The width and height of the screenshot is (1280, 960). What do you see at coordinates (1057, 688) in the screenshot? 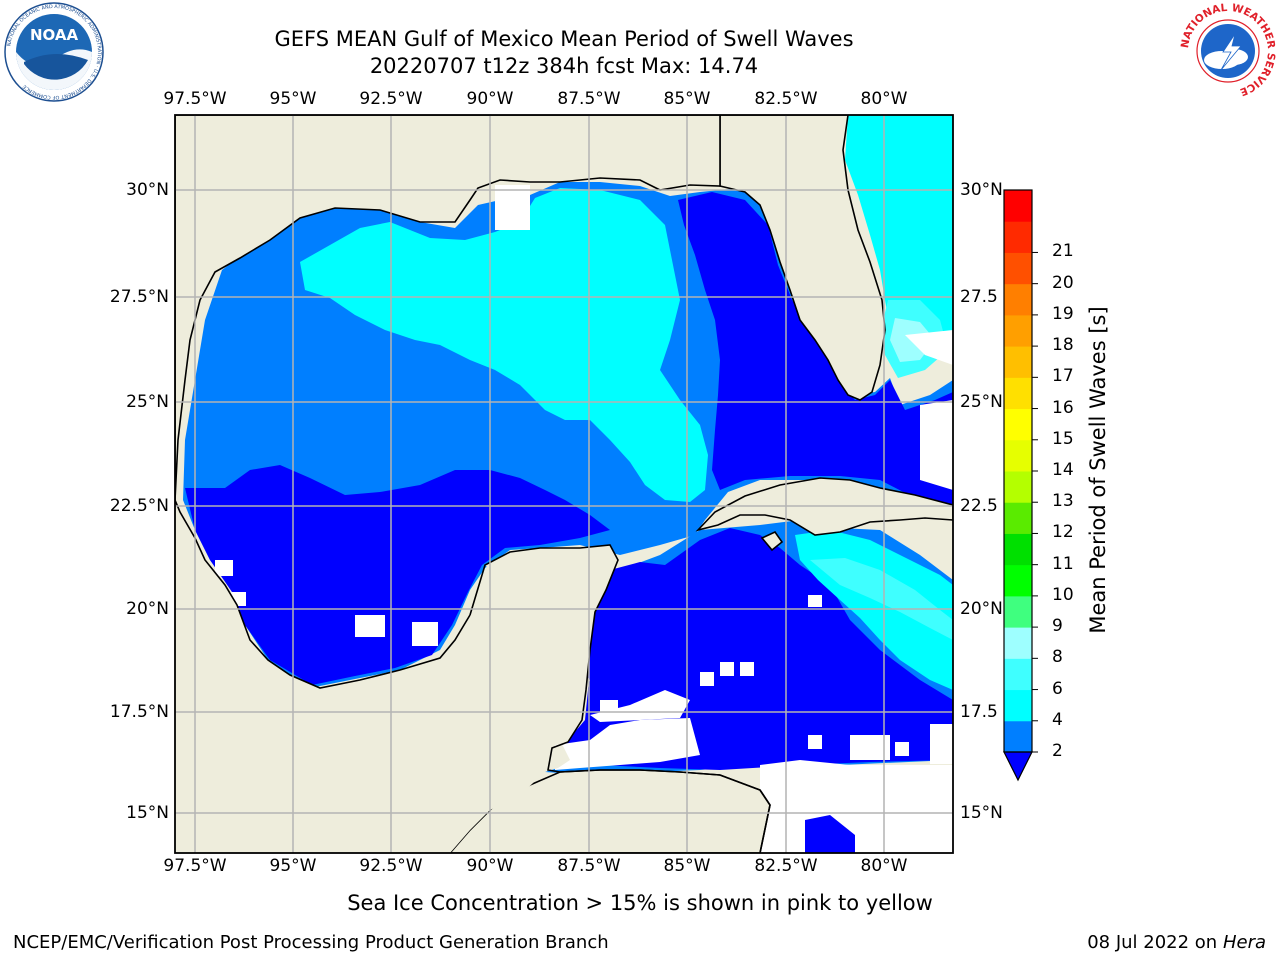
I see `colorbar-tick-label: 6` at bounding box center [1057, 688].